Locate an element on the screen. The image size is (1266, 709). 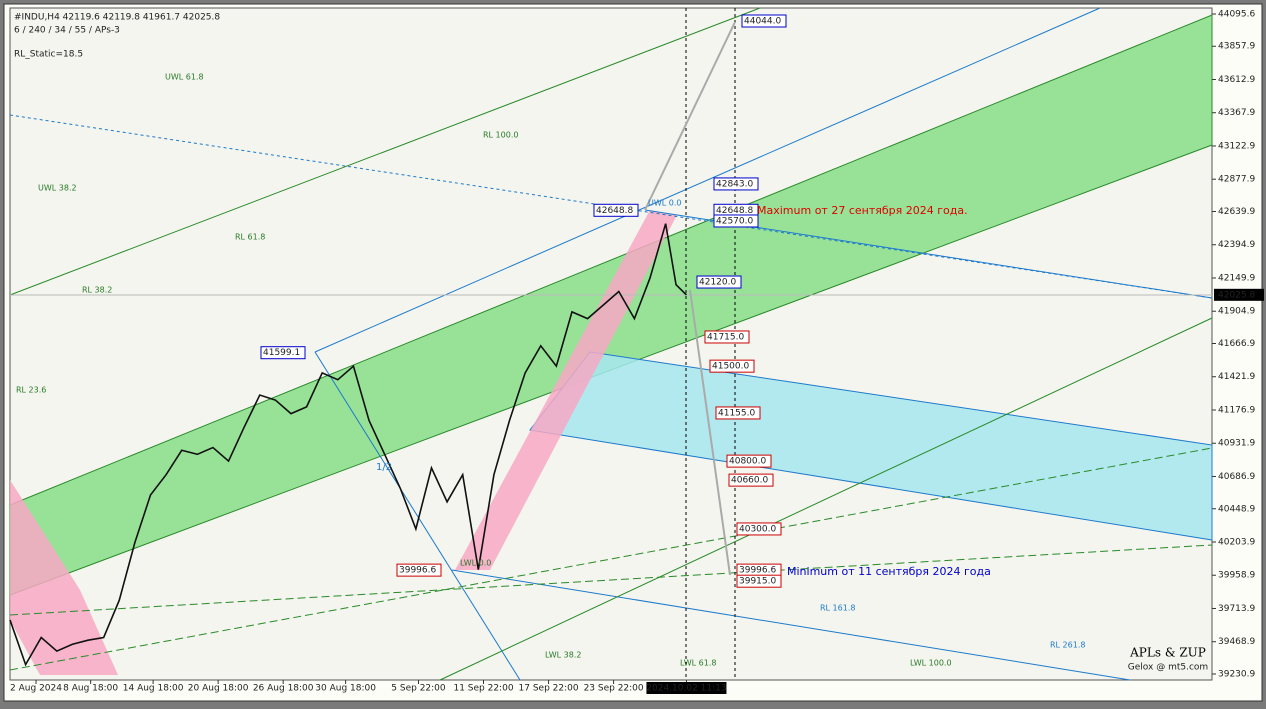
pink-channel is located at coordinates (566, 390).